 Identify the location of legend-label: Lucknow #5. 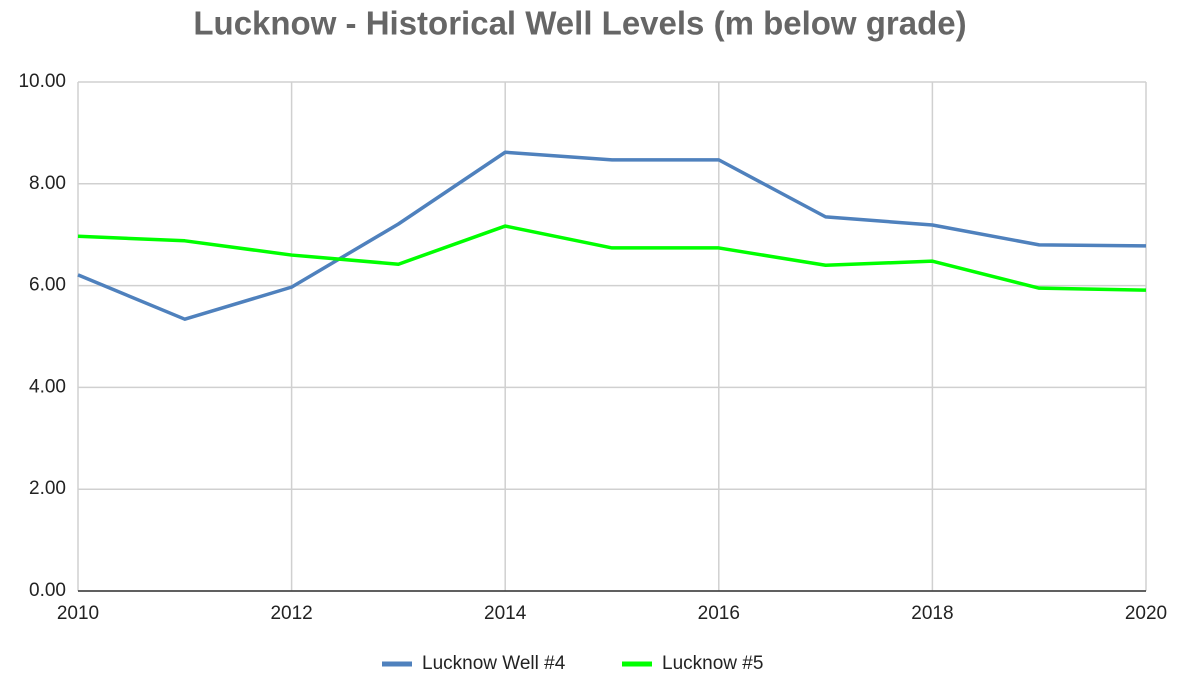
(712, 663).